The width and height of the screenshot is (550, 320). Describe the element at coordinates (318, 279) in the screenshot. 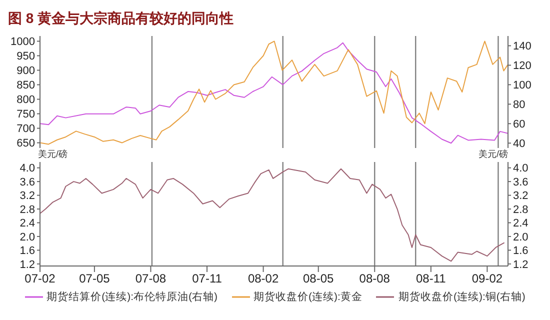

I see `x-tick-label: 08-05` at that location.